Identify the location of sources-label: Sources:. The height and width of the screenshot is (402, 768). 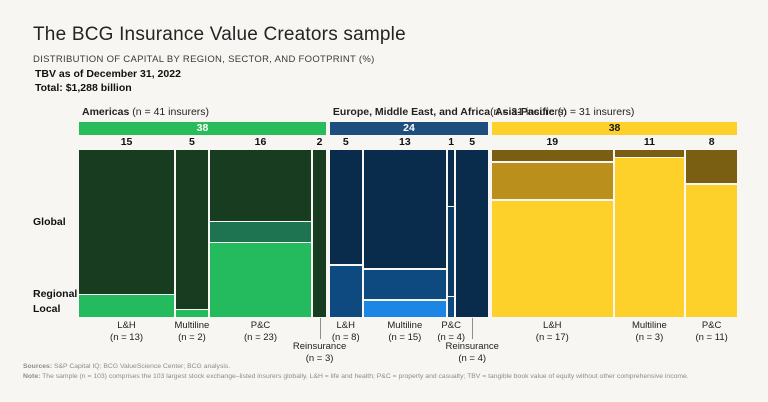
(38, 366).